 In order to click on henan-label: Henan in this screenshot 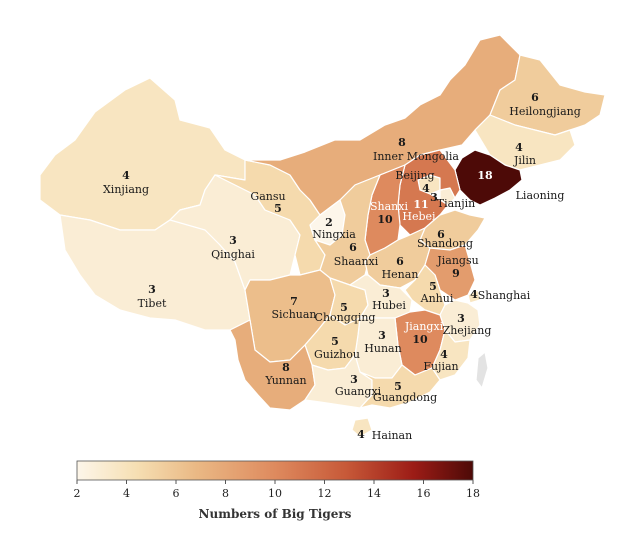, I will do `click(400, 274)`.